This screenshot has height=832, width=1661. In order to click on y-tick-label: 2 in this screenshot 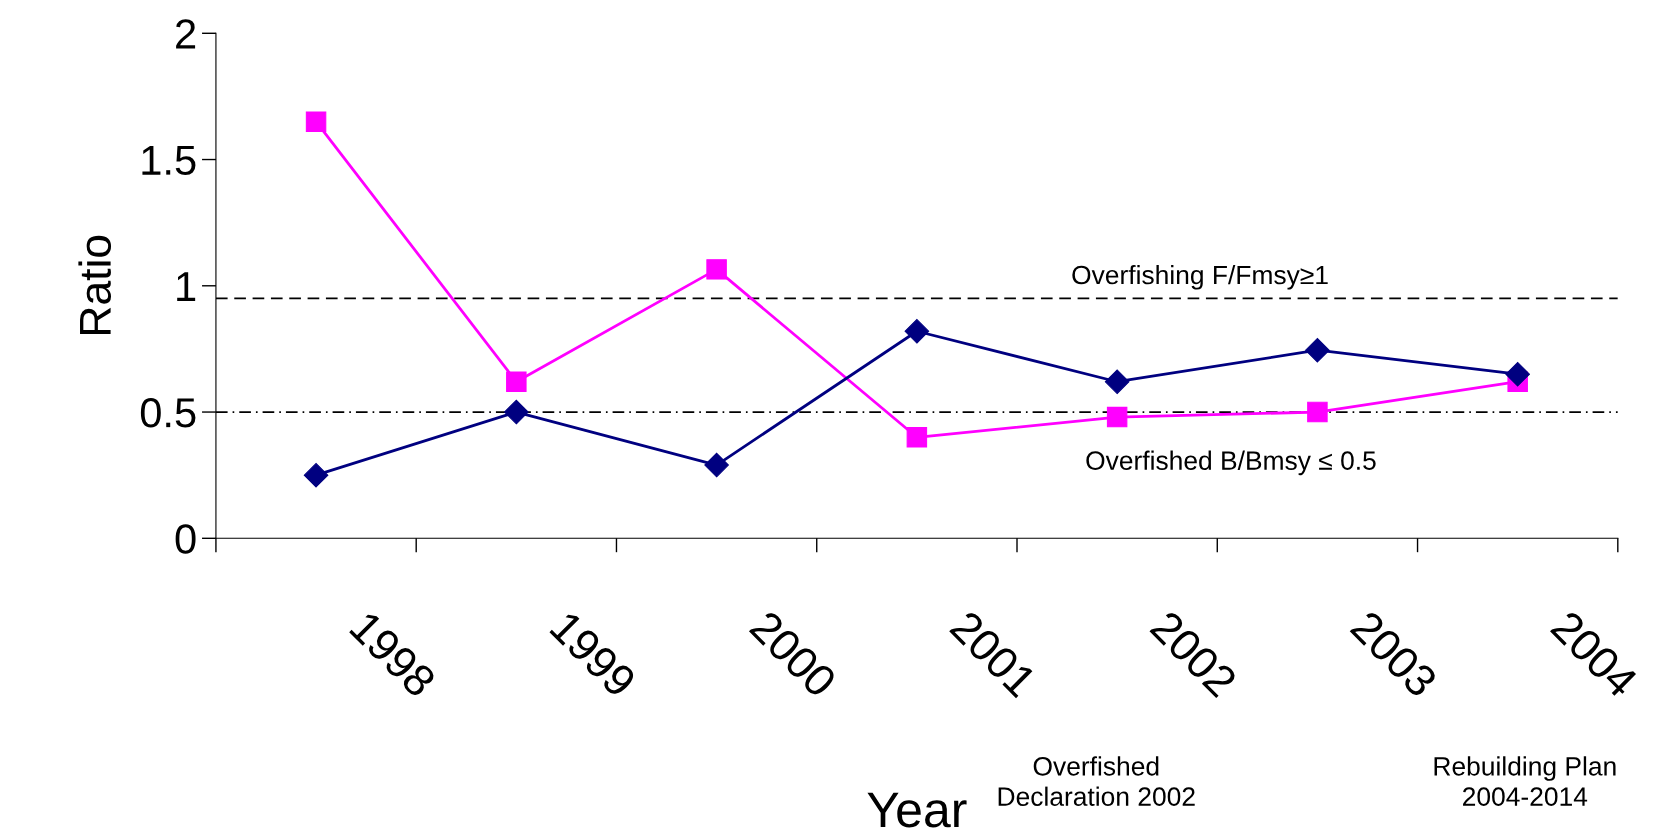, I will do `click(186, 34)`.